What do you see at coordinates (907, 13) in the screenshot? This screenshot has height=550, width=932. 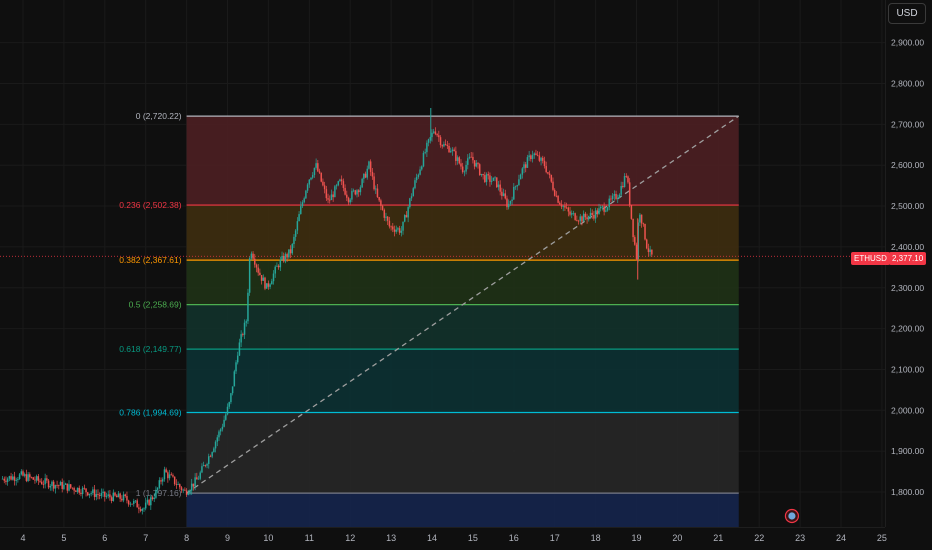 I see `currency-button: USD` at bounding box center [907, 13].